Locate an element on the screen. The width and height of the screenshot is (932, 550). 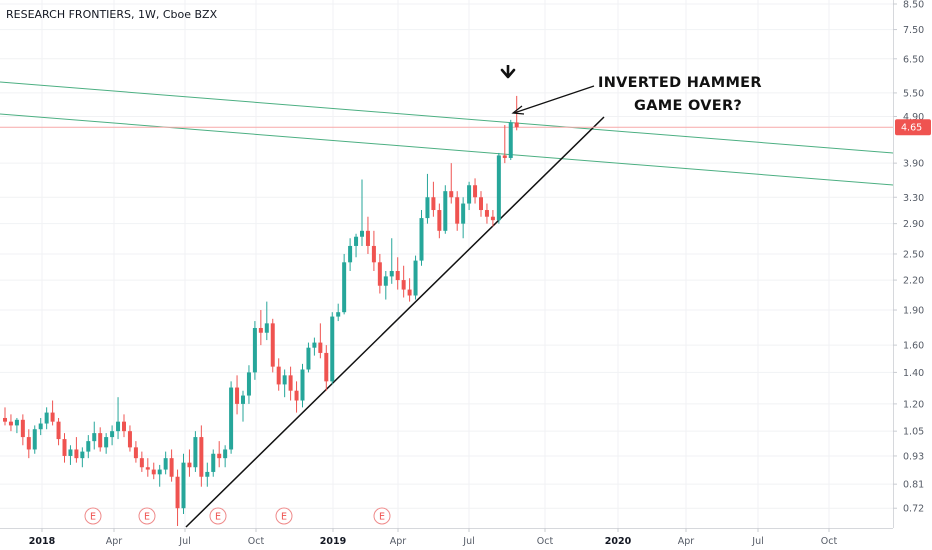
channel-upper-line is located at coordinates (447, 117).